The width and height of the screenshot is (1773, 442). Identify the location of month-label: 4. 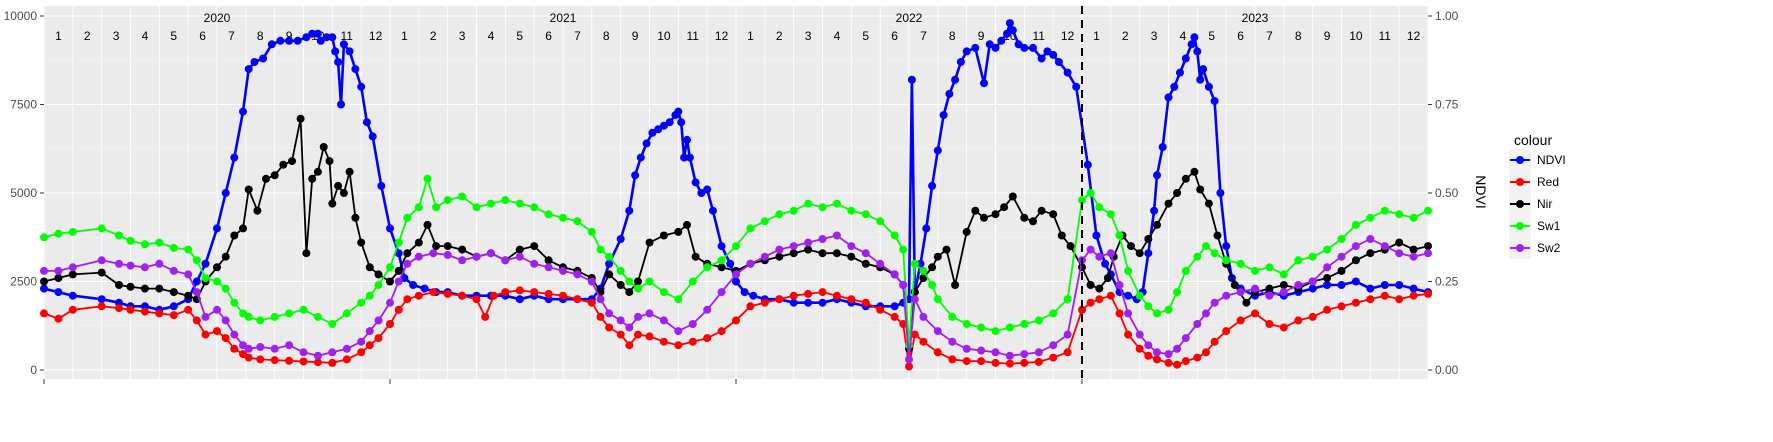
(837, 36).